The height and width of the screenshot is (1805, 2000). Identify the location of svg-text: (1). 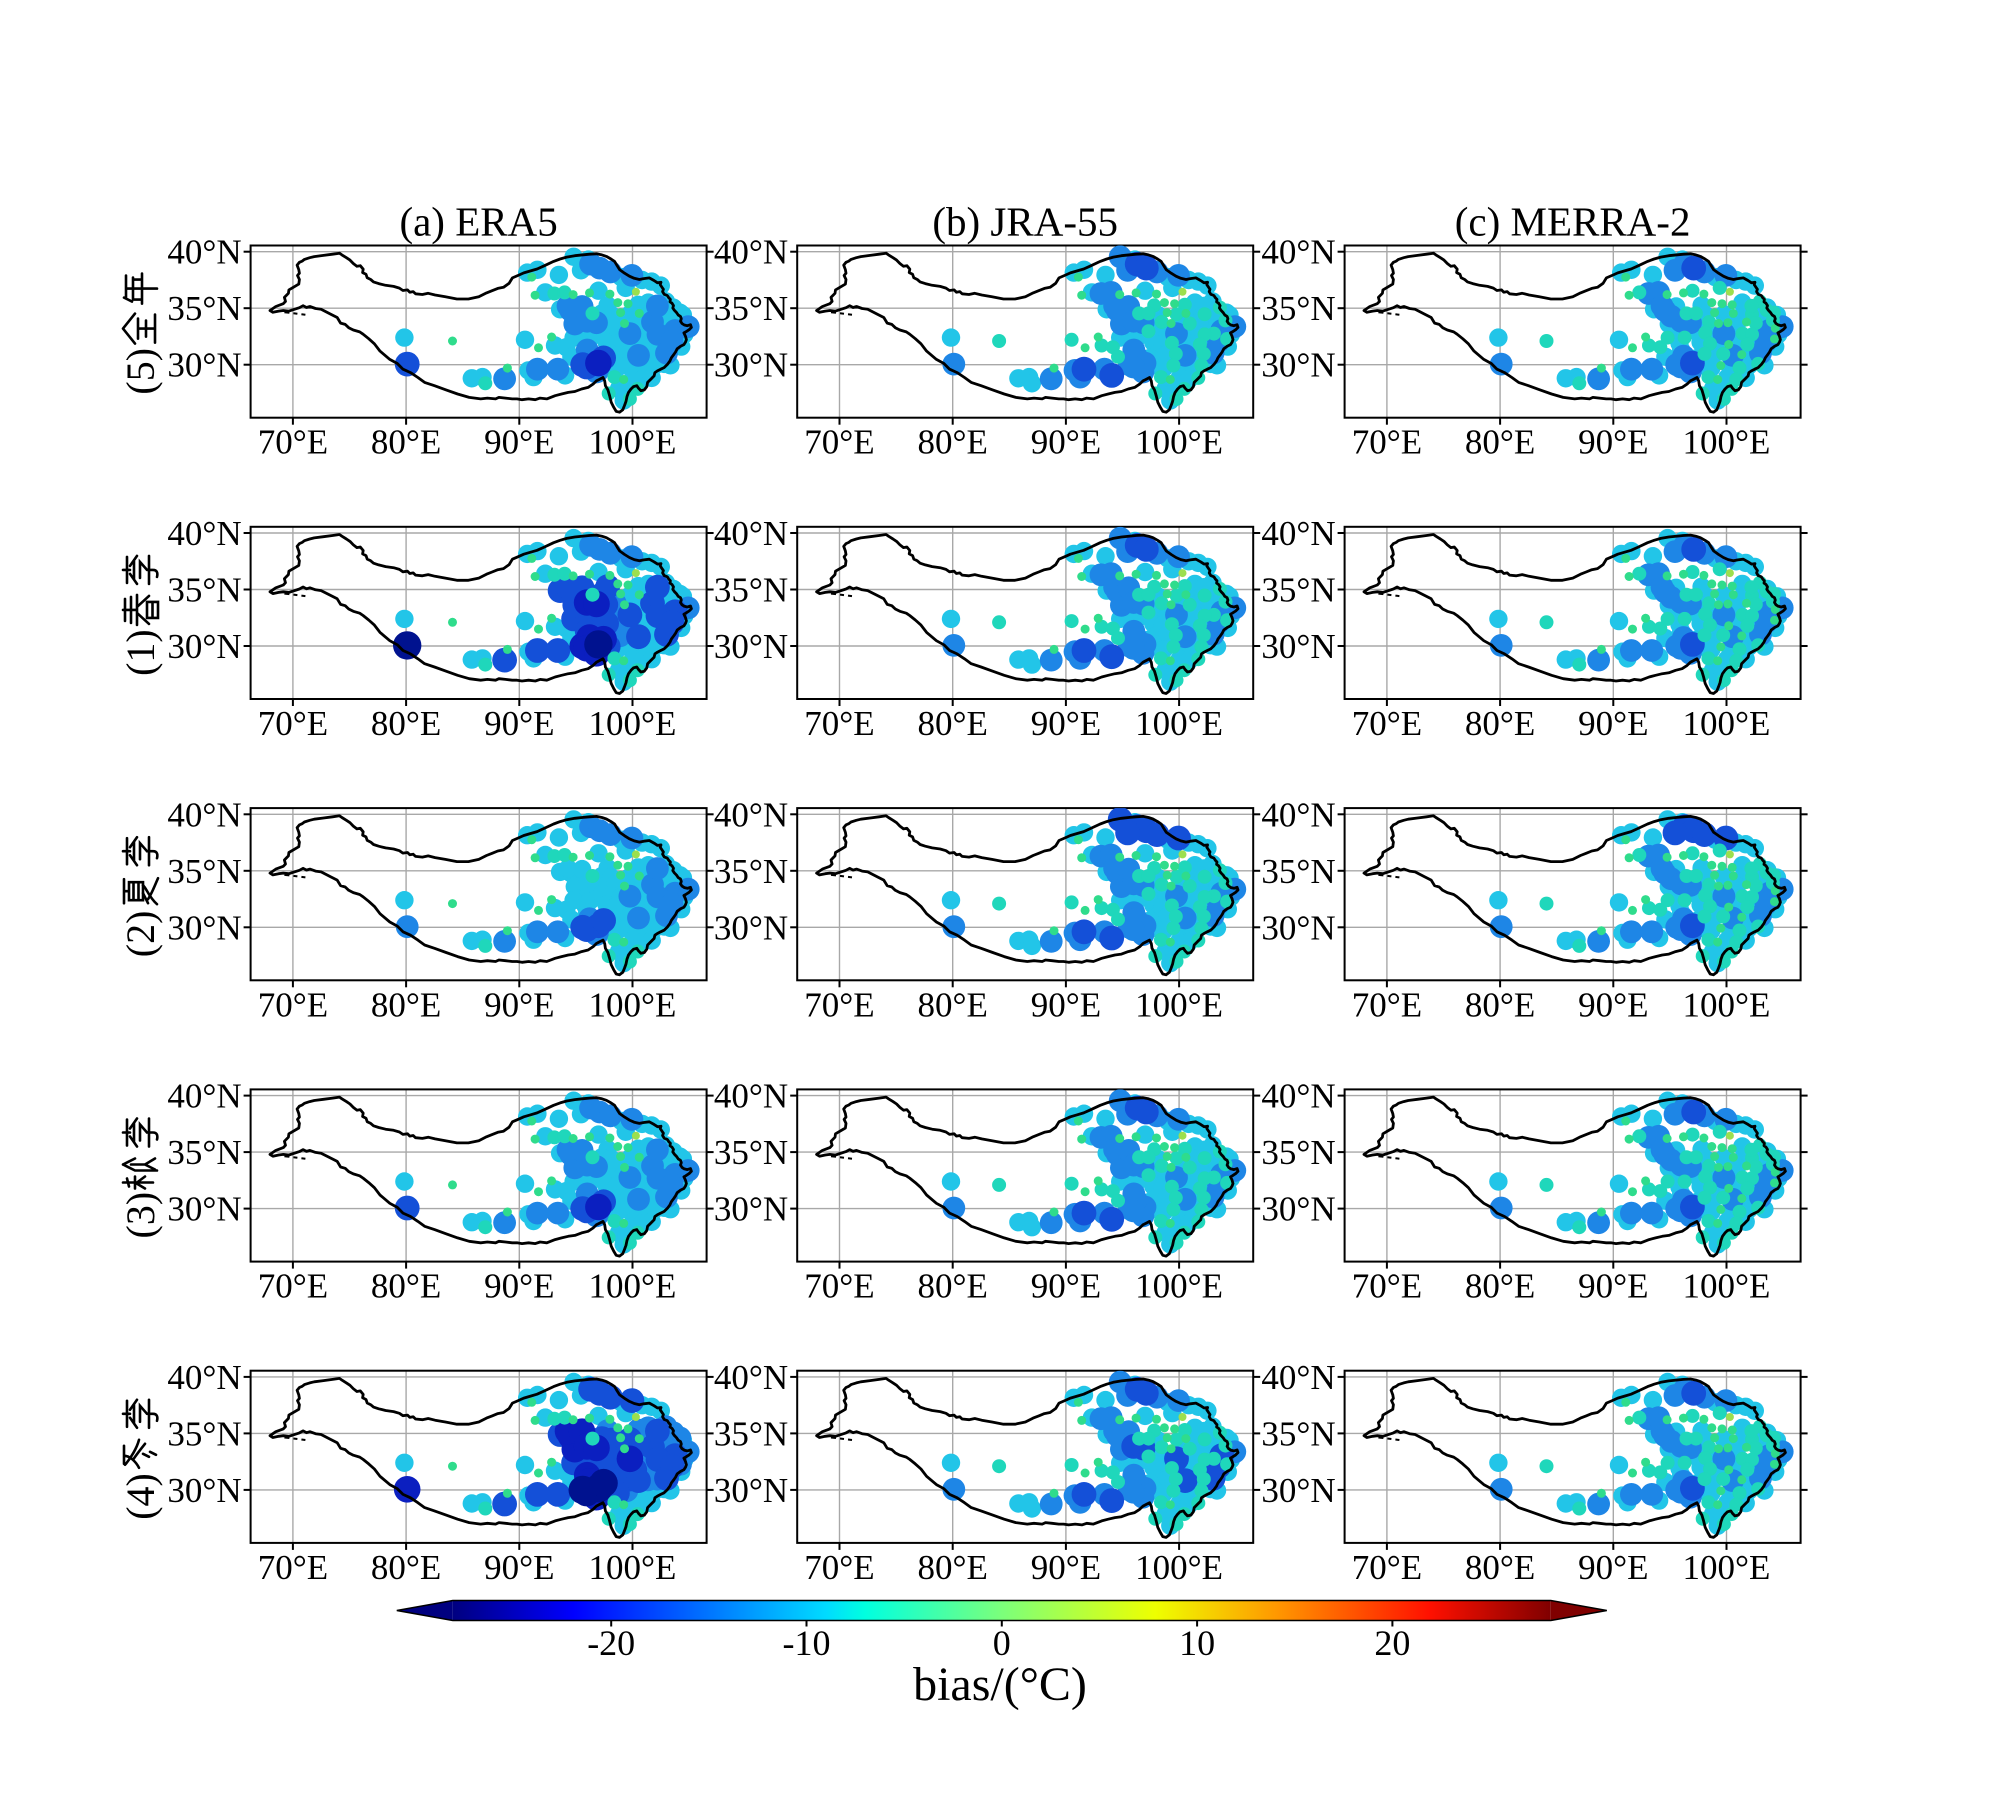
(140, 652).